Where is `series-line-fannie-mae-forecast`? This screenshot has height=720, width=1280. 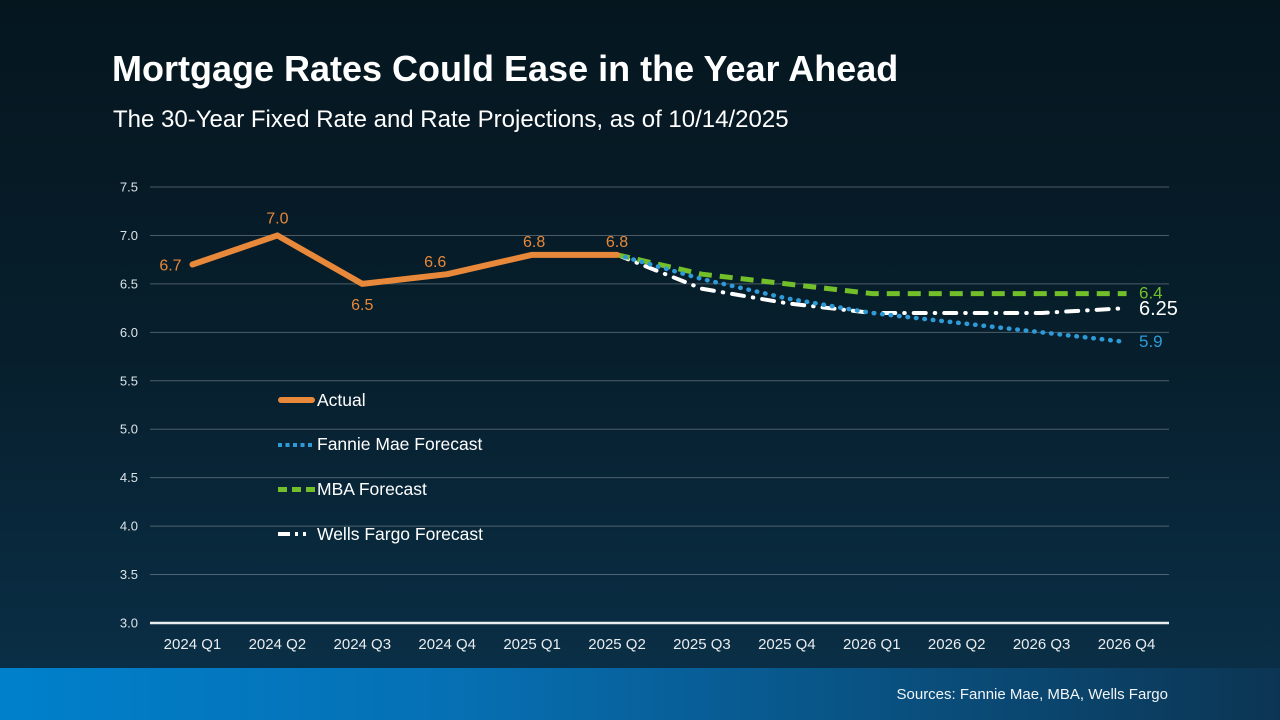
series-line-fannie-mae-forecast is located at coordinates (871, 298).